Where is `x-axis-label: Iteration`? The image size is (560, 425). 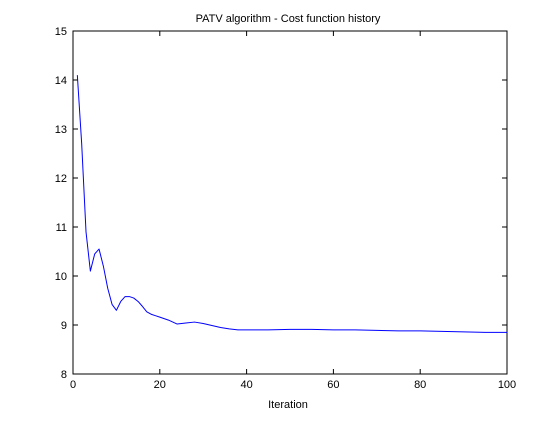
x-axis-label: Iteration is located at coordinates (288, 405).